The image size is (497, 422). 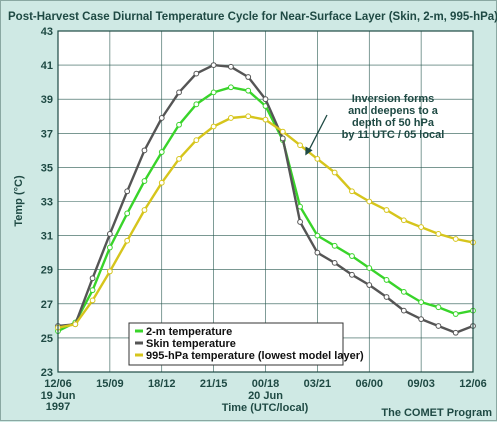 What do you see at coordinates (369, 384) in the screenshot?
I see `x-tick-label: 06/00` at bounding box center [369, 384].